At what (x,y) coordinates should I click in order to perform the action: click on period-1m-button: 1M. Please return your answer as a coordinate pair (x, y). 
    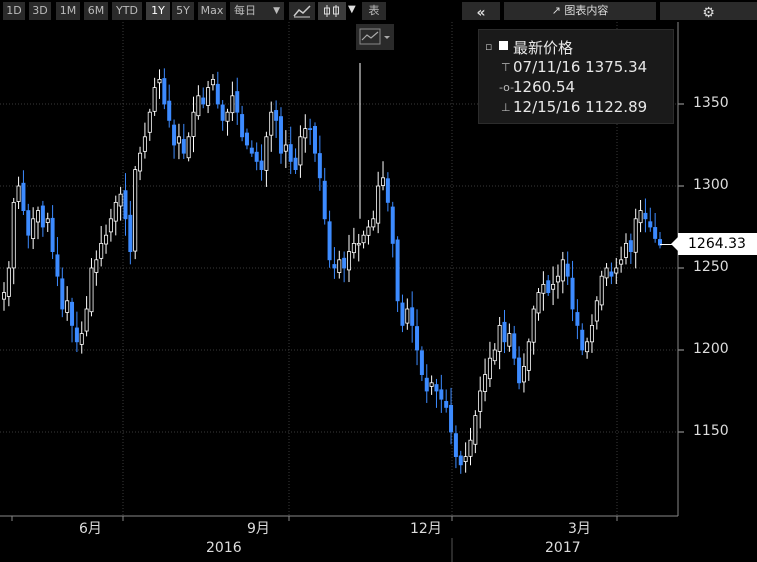
    Looking at the image, I should click on (68, 11).